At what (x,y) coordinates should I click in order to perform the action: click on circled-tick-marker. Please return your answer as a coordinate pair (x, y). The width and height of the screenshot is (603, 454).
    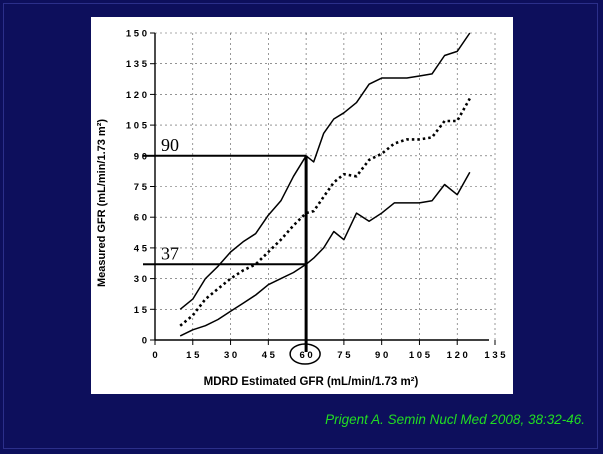
    Looking at the image, I should click on (305, 354).